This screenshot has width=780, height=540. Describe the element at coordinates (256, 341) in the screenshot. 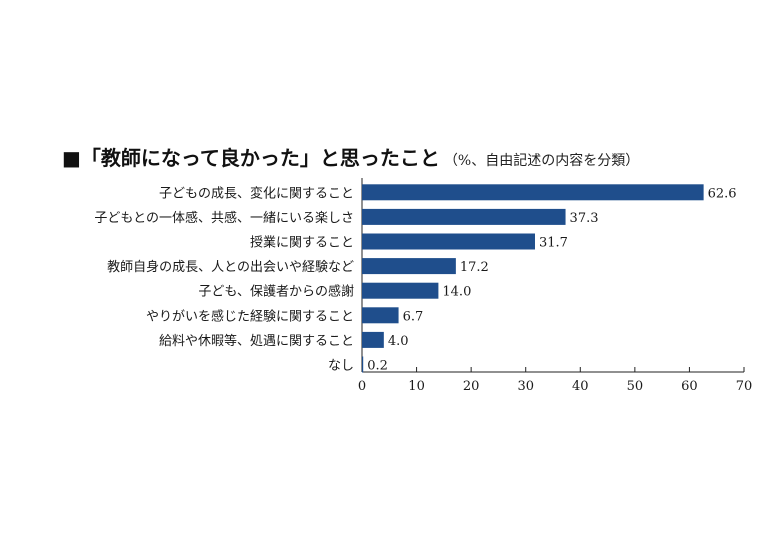

I see `category-label: 給料や休暇等、処遇に関すること` at that location.